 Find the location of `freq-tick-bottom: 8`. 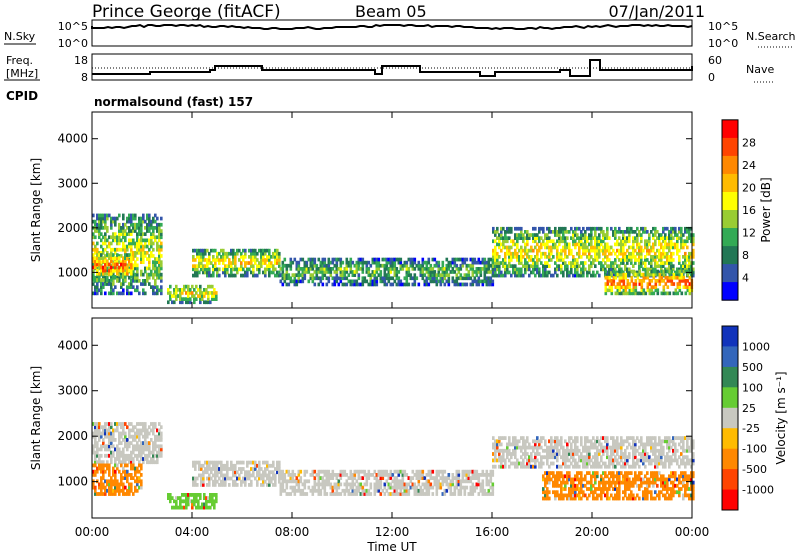

freq-tick-bottom: 8 is located at coordinates (84, 77).